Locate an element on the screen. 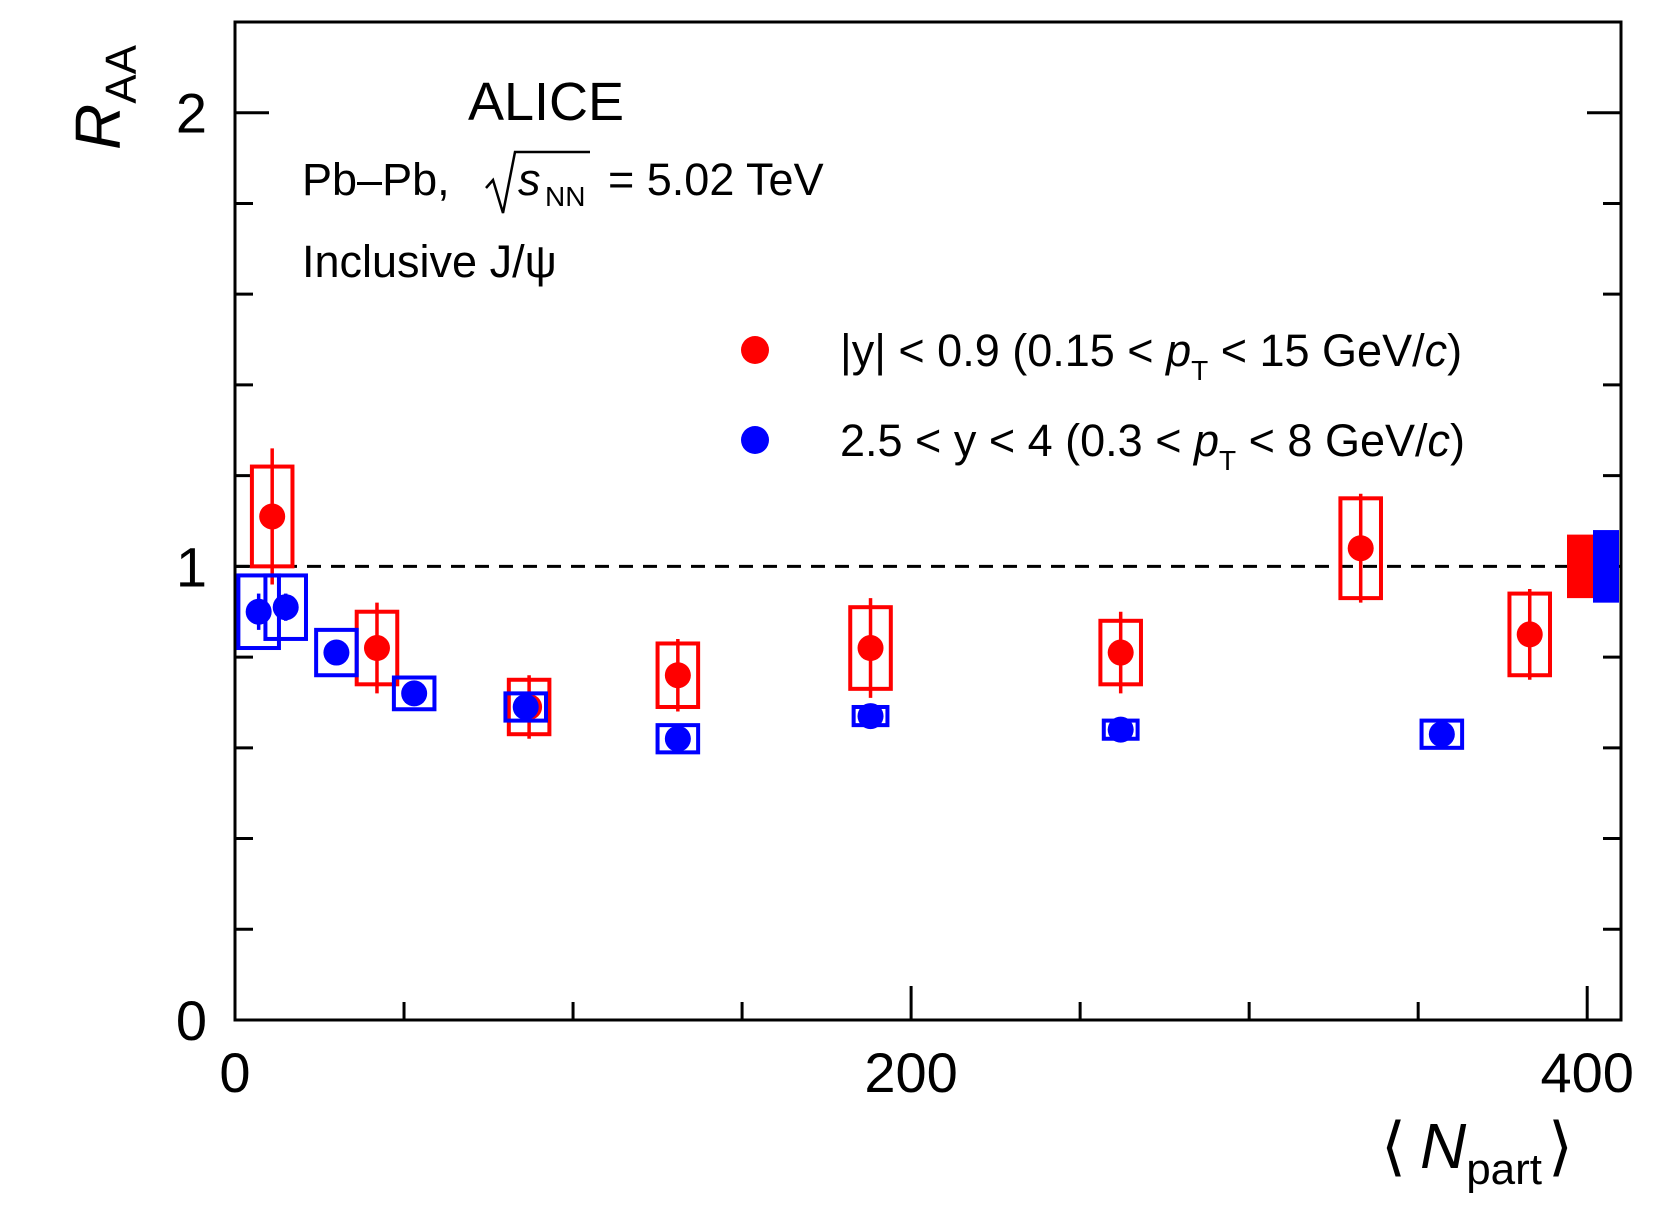 The height and width of the screenshot is (1210, 1661). collision-system-label: Pb–Pb, s NN = 5.02 TeV is located at coordinates (563, 182).